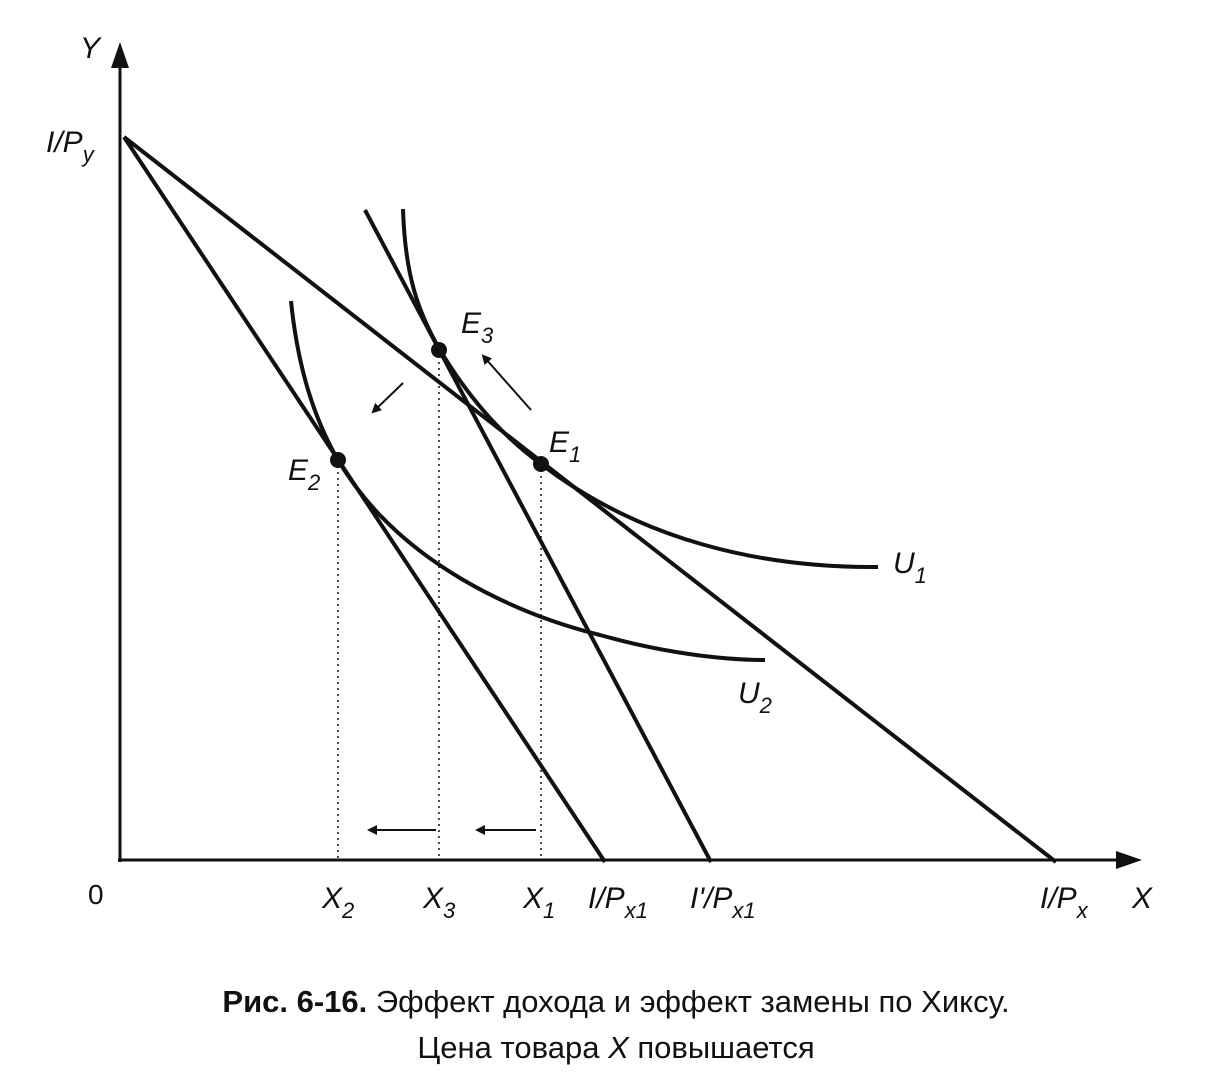 The image size is (1232, 1085). Describe the element at coordinates (723, 902) in the screenshot. I see `iprime-over-px1-label: I'/Px1` at that location.